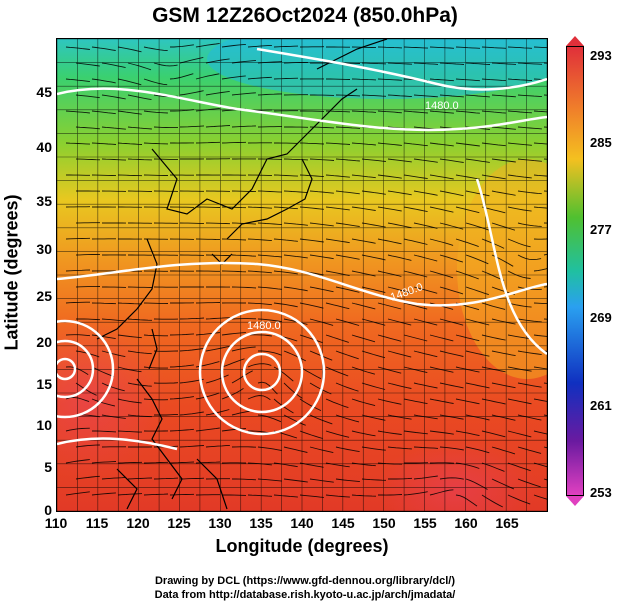 This screenshot has height=605, width=619. Describe the element at coordinates (220, 523) in the screenshot. I see `x-tick-130: 130` at that location.